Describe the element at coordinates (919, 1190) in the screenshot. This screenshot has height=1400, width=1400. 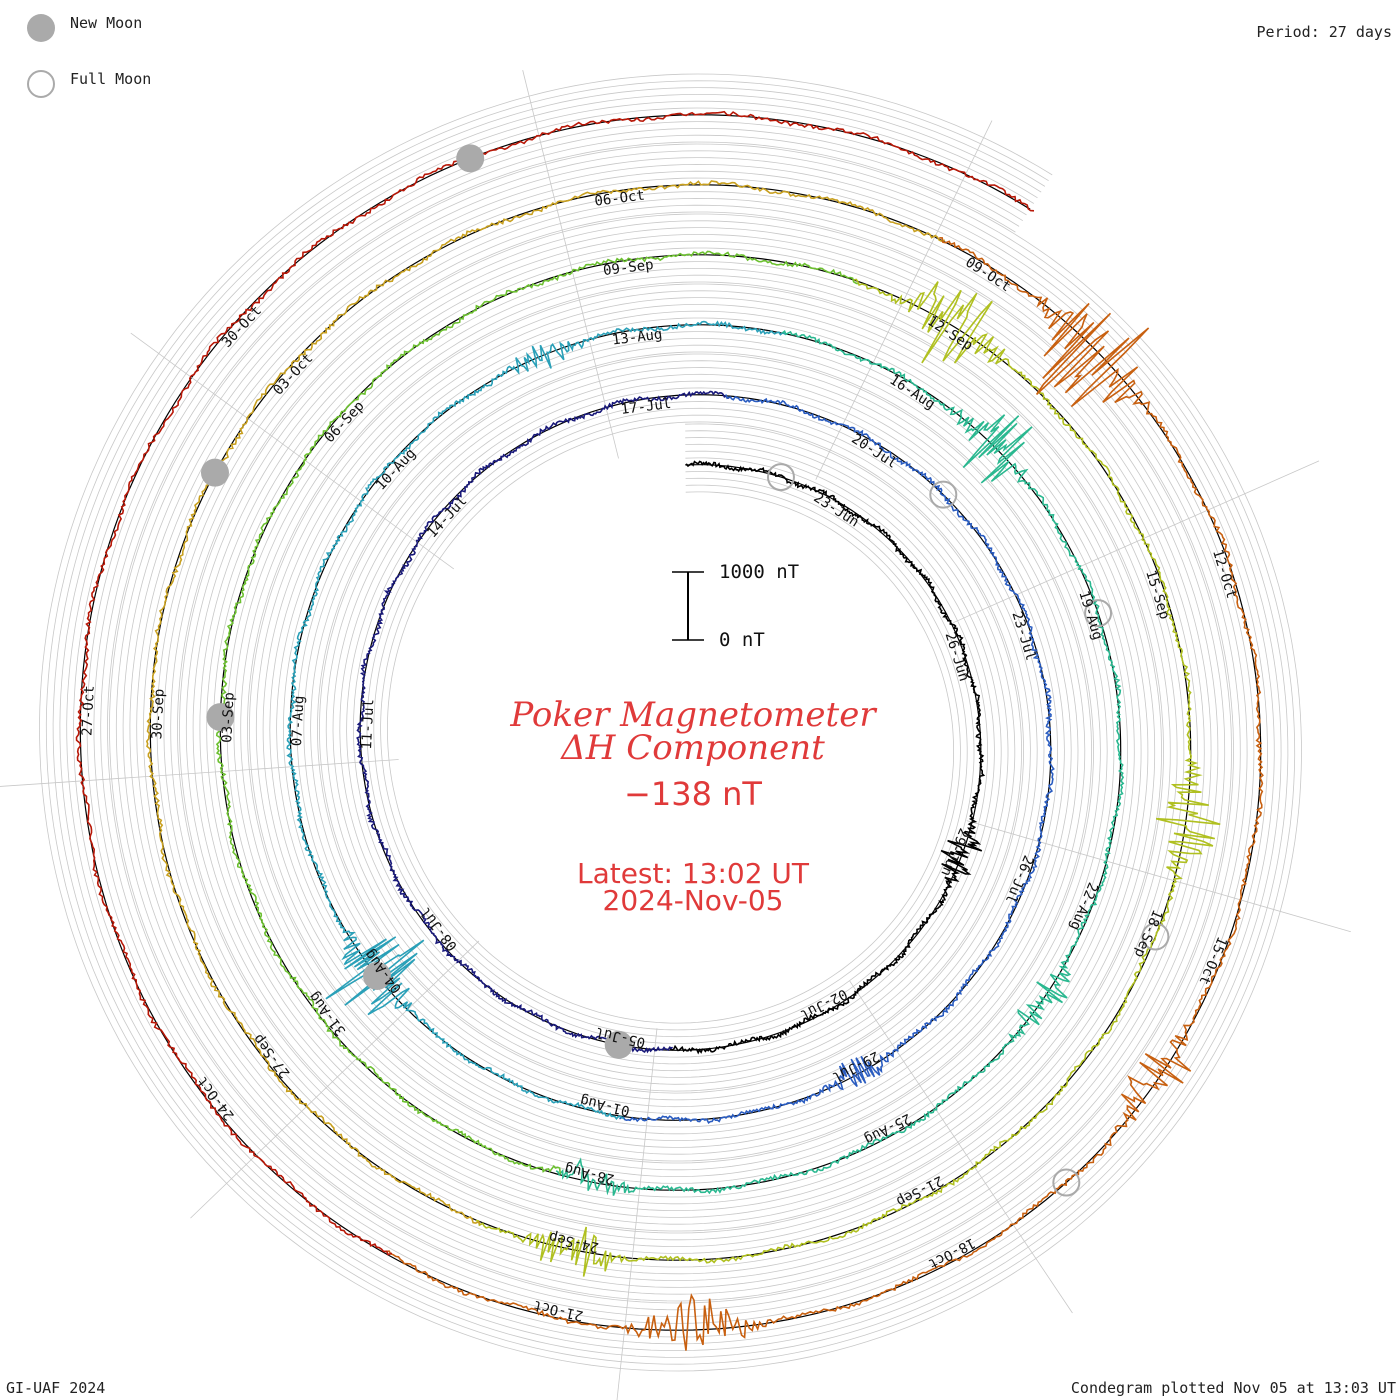
I see `date-label: 21-Sep` at that location.